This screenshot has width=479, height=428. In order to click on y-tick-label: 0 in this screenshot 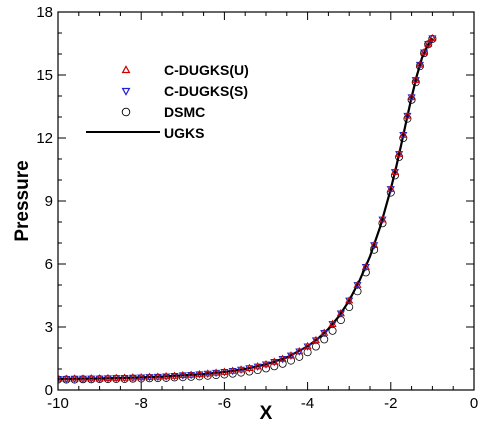, I will do `click(49, 390)`.